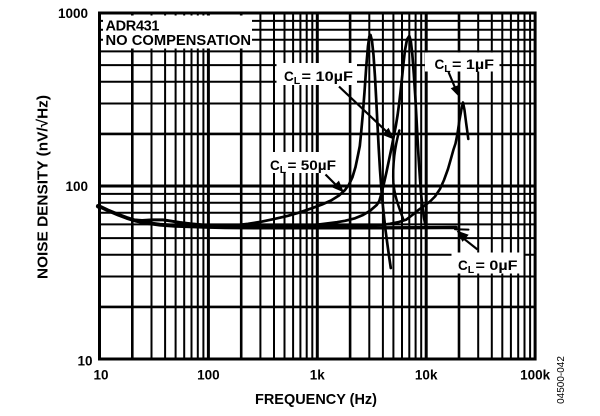 The height and width of the screenshot is (416, 600). What do you see at coordinates (561, 380) in the screenshot?
I see `svg-text: 04500-042` at bounding box center [561, 380].